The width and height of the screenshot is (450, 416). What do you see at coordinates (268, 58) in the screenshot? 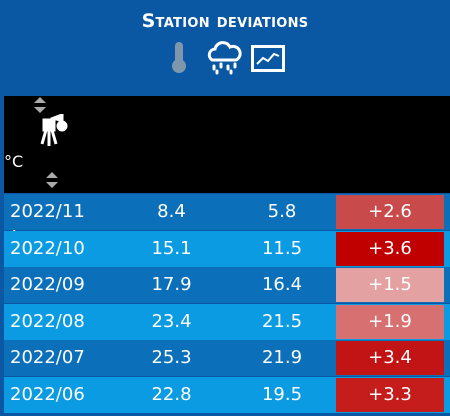
I see `chart-icon` at bounding box center [268, 58].